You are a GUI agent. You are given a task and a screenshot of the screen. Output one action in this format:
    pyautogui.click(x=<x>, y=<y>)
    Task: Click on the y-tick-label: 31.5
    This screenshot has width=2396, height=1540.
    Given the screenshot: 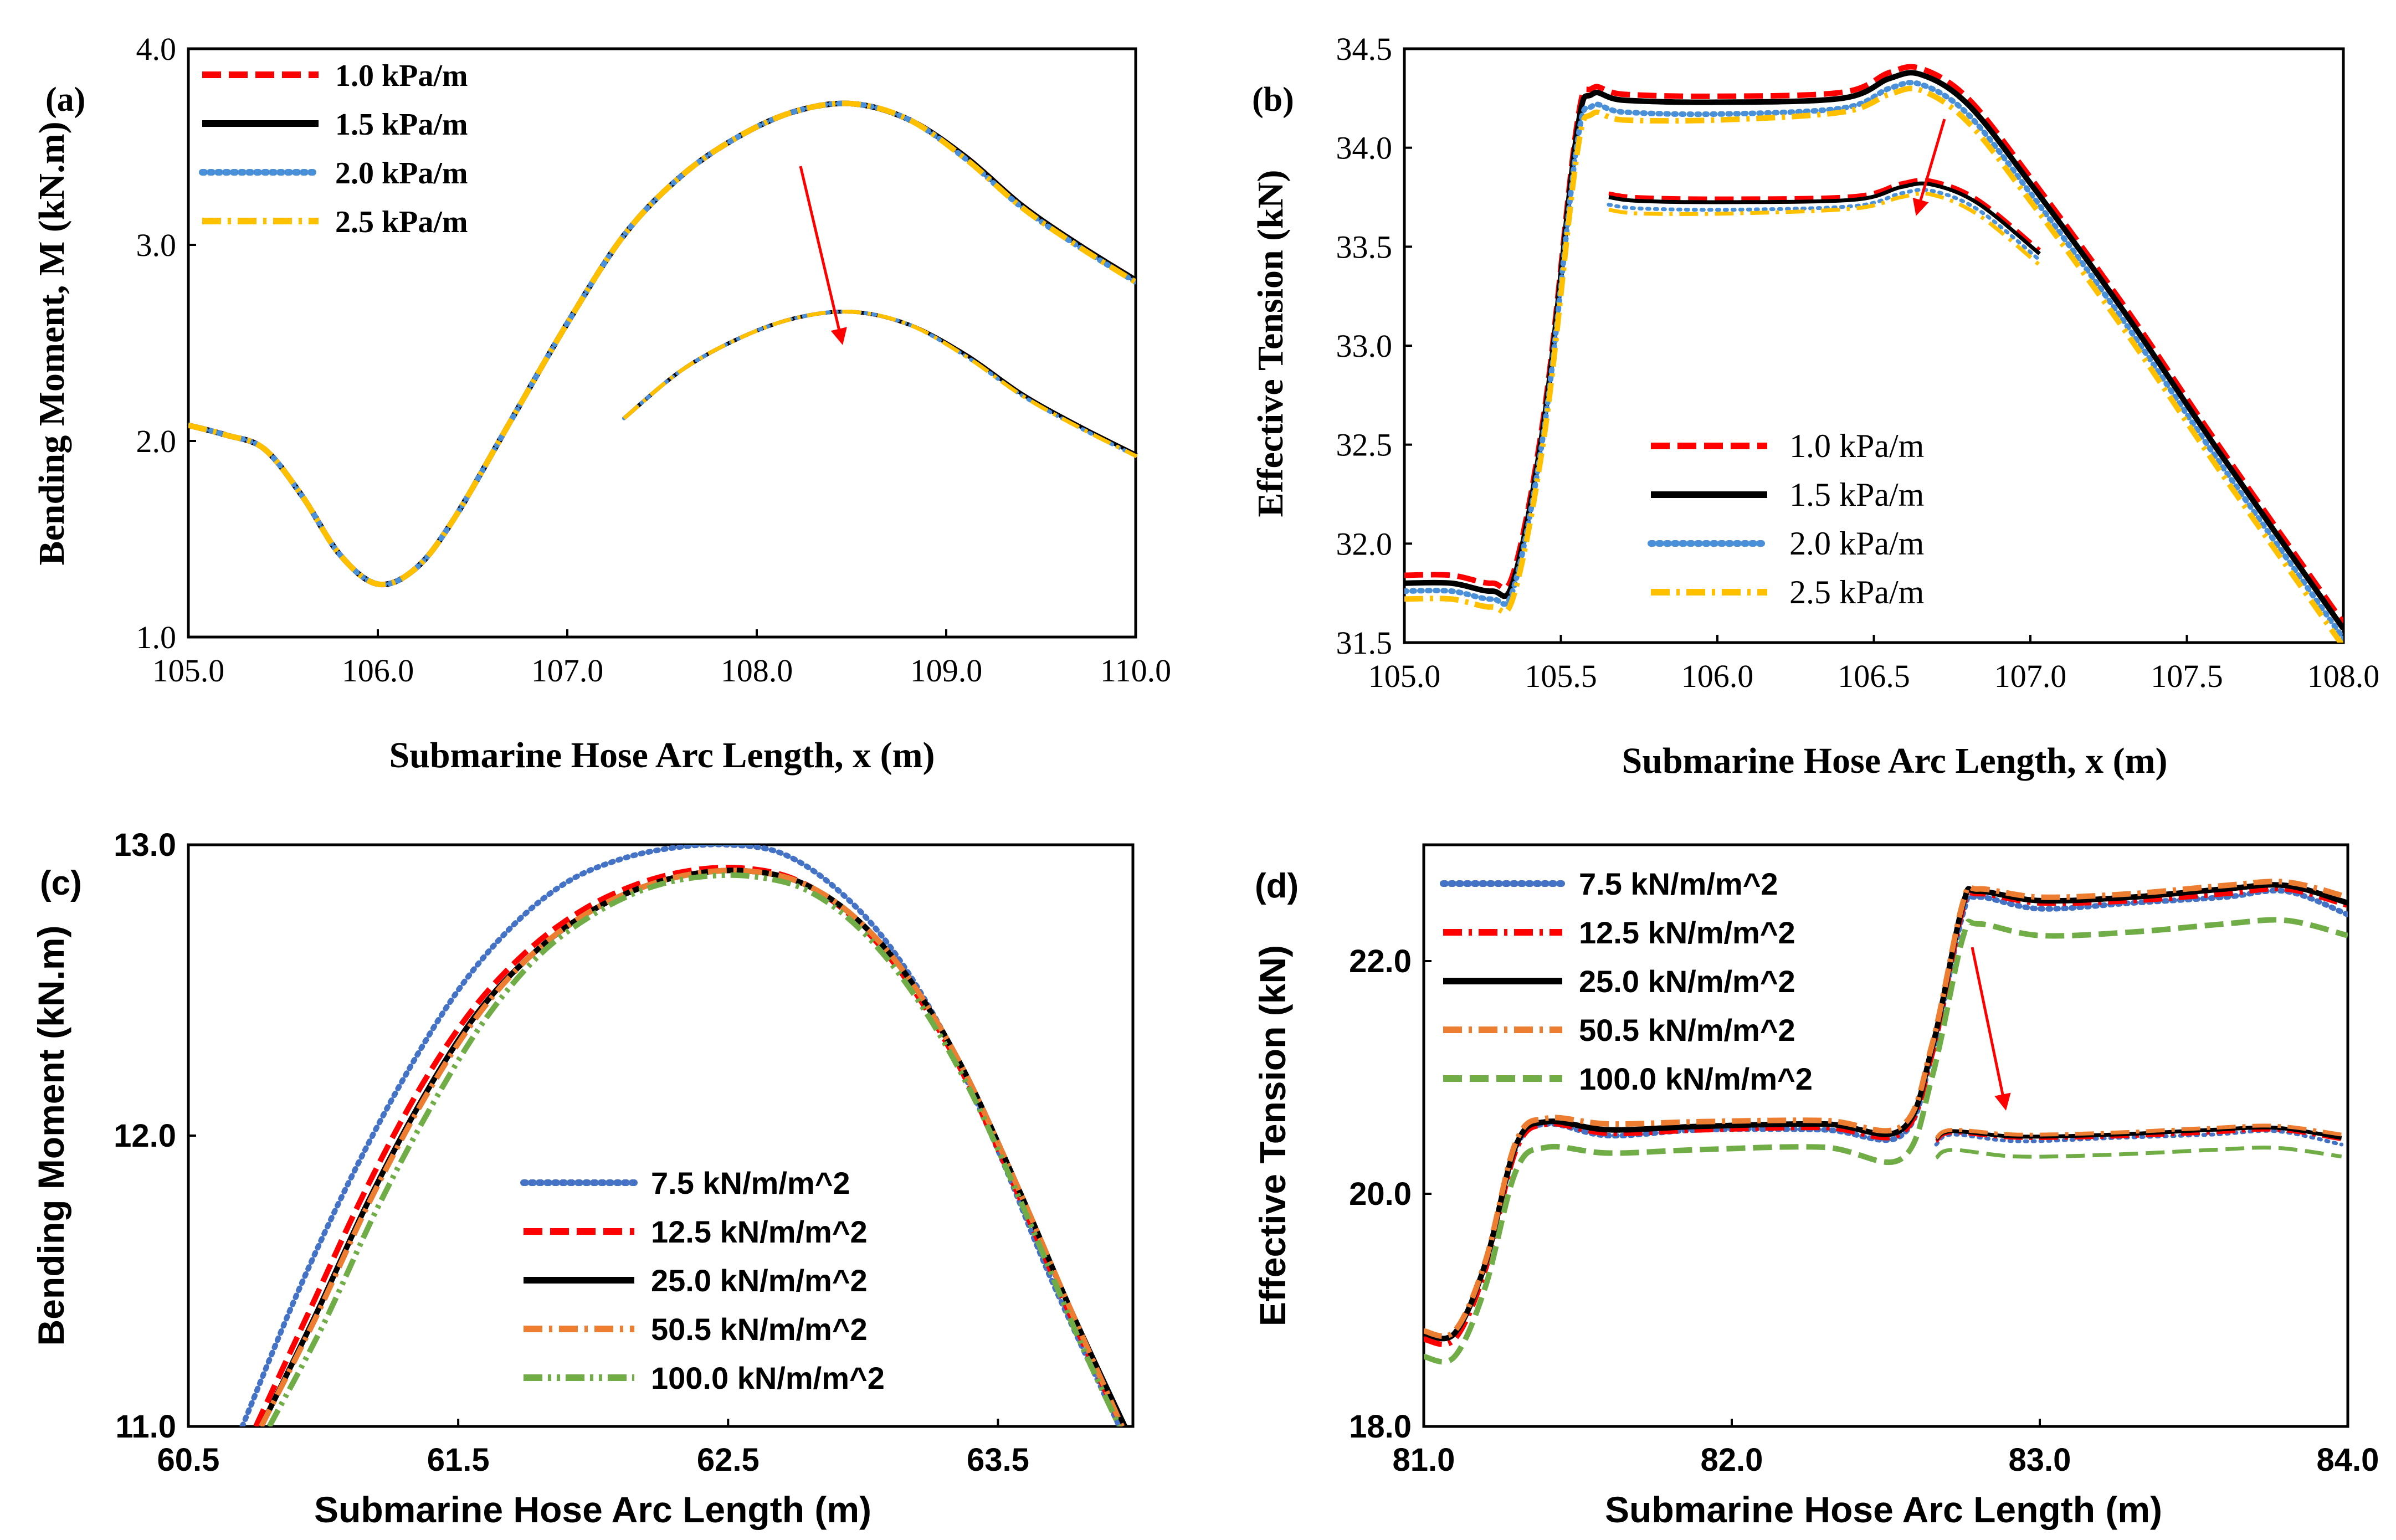 What is the action you would take?
    pyautogui.click(x=1364, y=643)
    